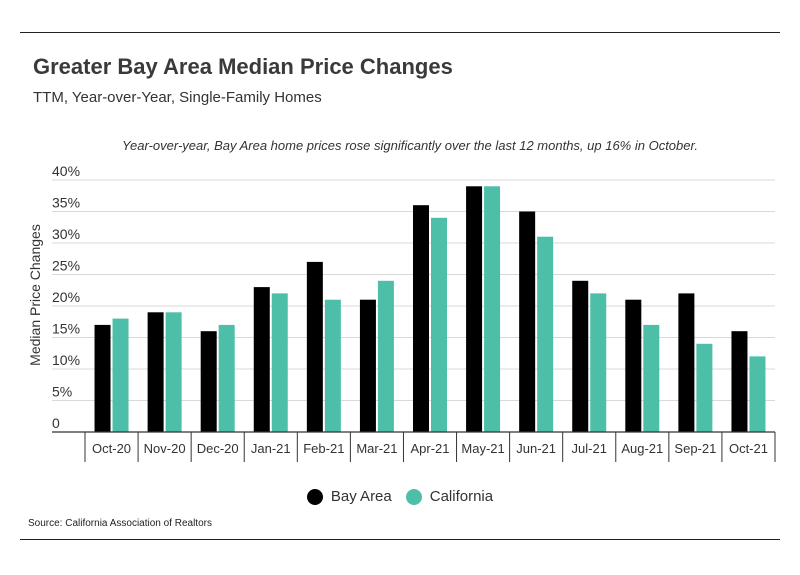  I want to click on legend-item-california: California, so click(449, 496).